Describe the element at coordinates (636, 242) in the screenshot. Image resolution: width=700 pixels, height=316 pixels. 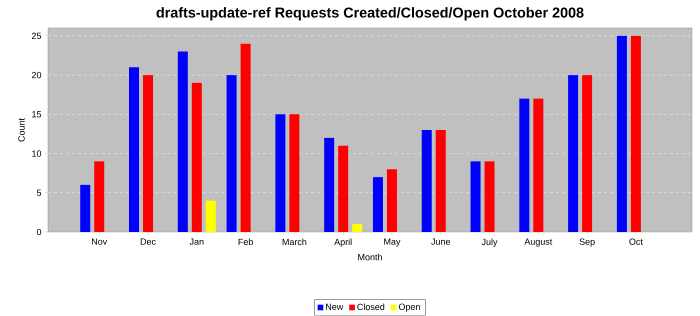
I see `x-tick-label: Oct` at that location.